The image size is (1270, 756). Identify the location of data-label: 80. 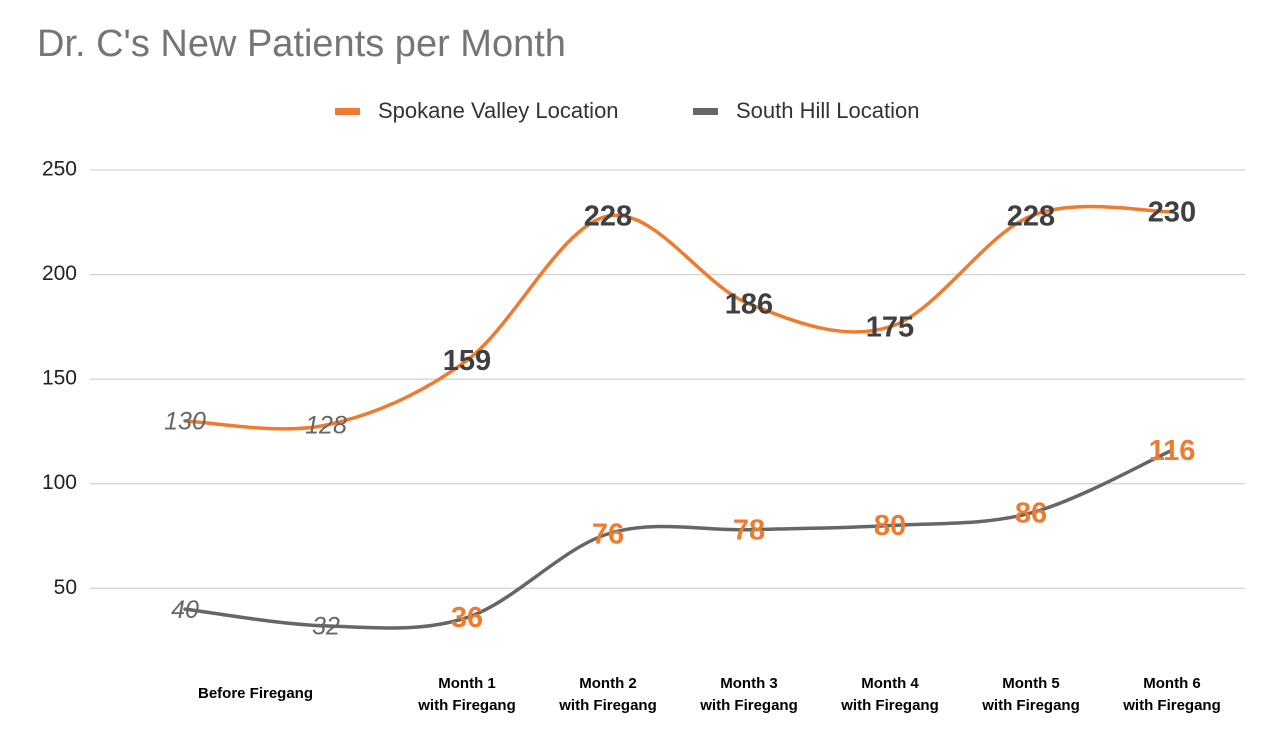
(890, 526).